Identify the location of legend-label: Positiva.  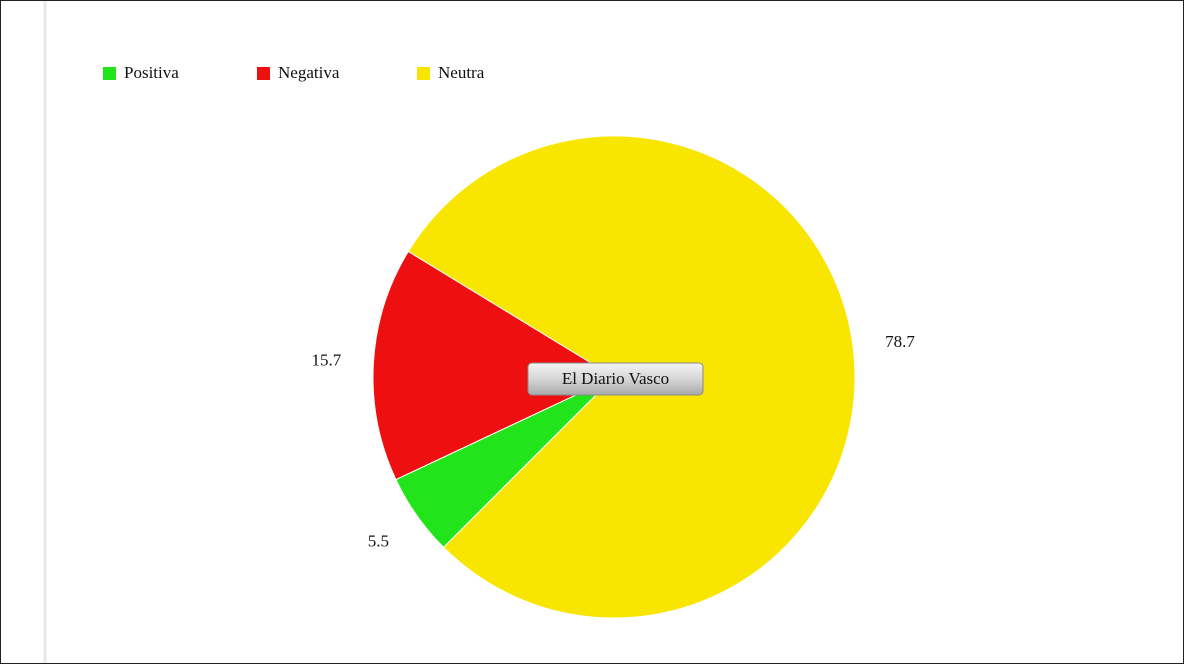
(151, 72).